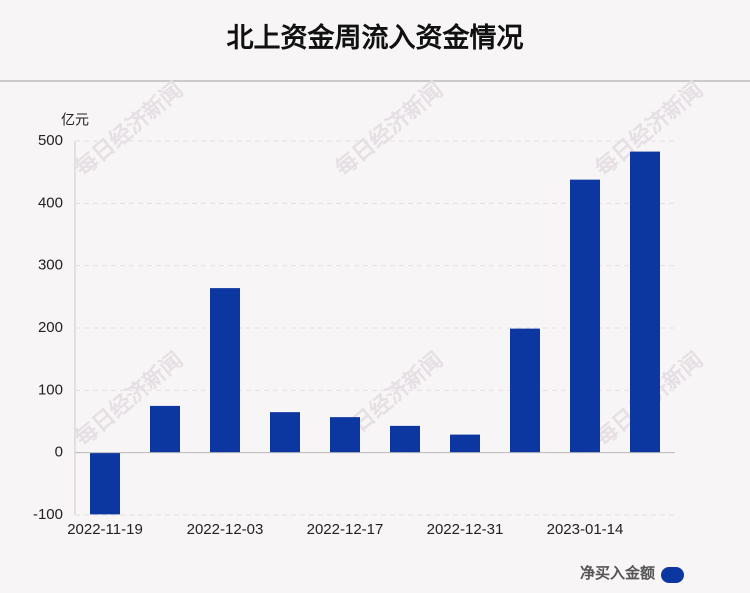 Image resolution: width=750 pixels, height=593 pixels. Describe the element at coordinates (585, 529) in the screenshot. I see `x-tick-label: 2023-01-14` at that location.